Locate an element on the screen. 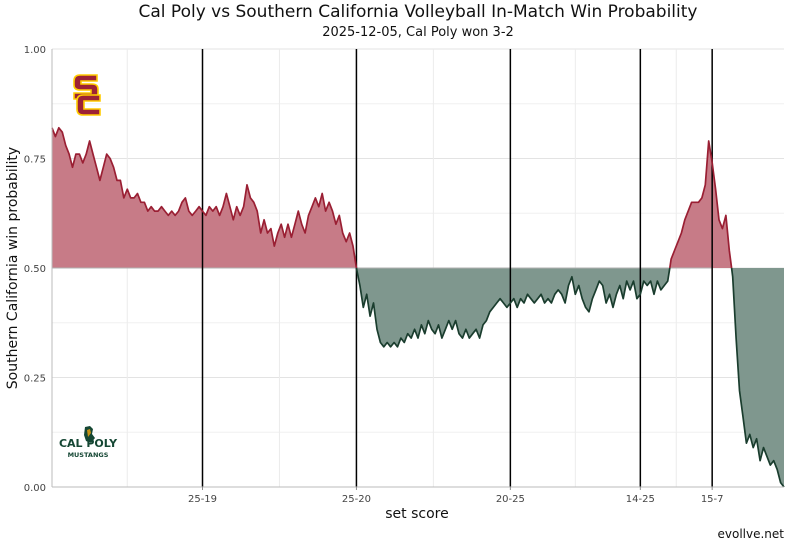  chart-subtitle: 2025-12-05, Cal Poly won 3-2 is located at coordinates (418, 32).